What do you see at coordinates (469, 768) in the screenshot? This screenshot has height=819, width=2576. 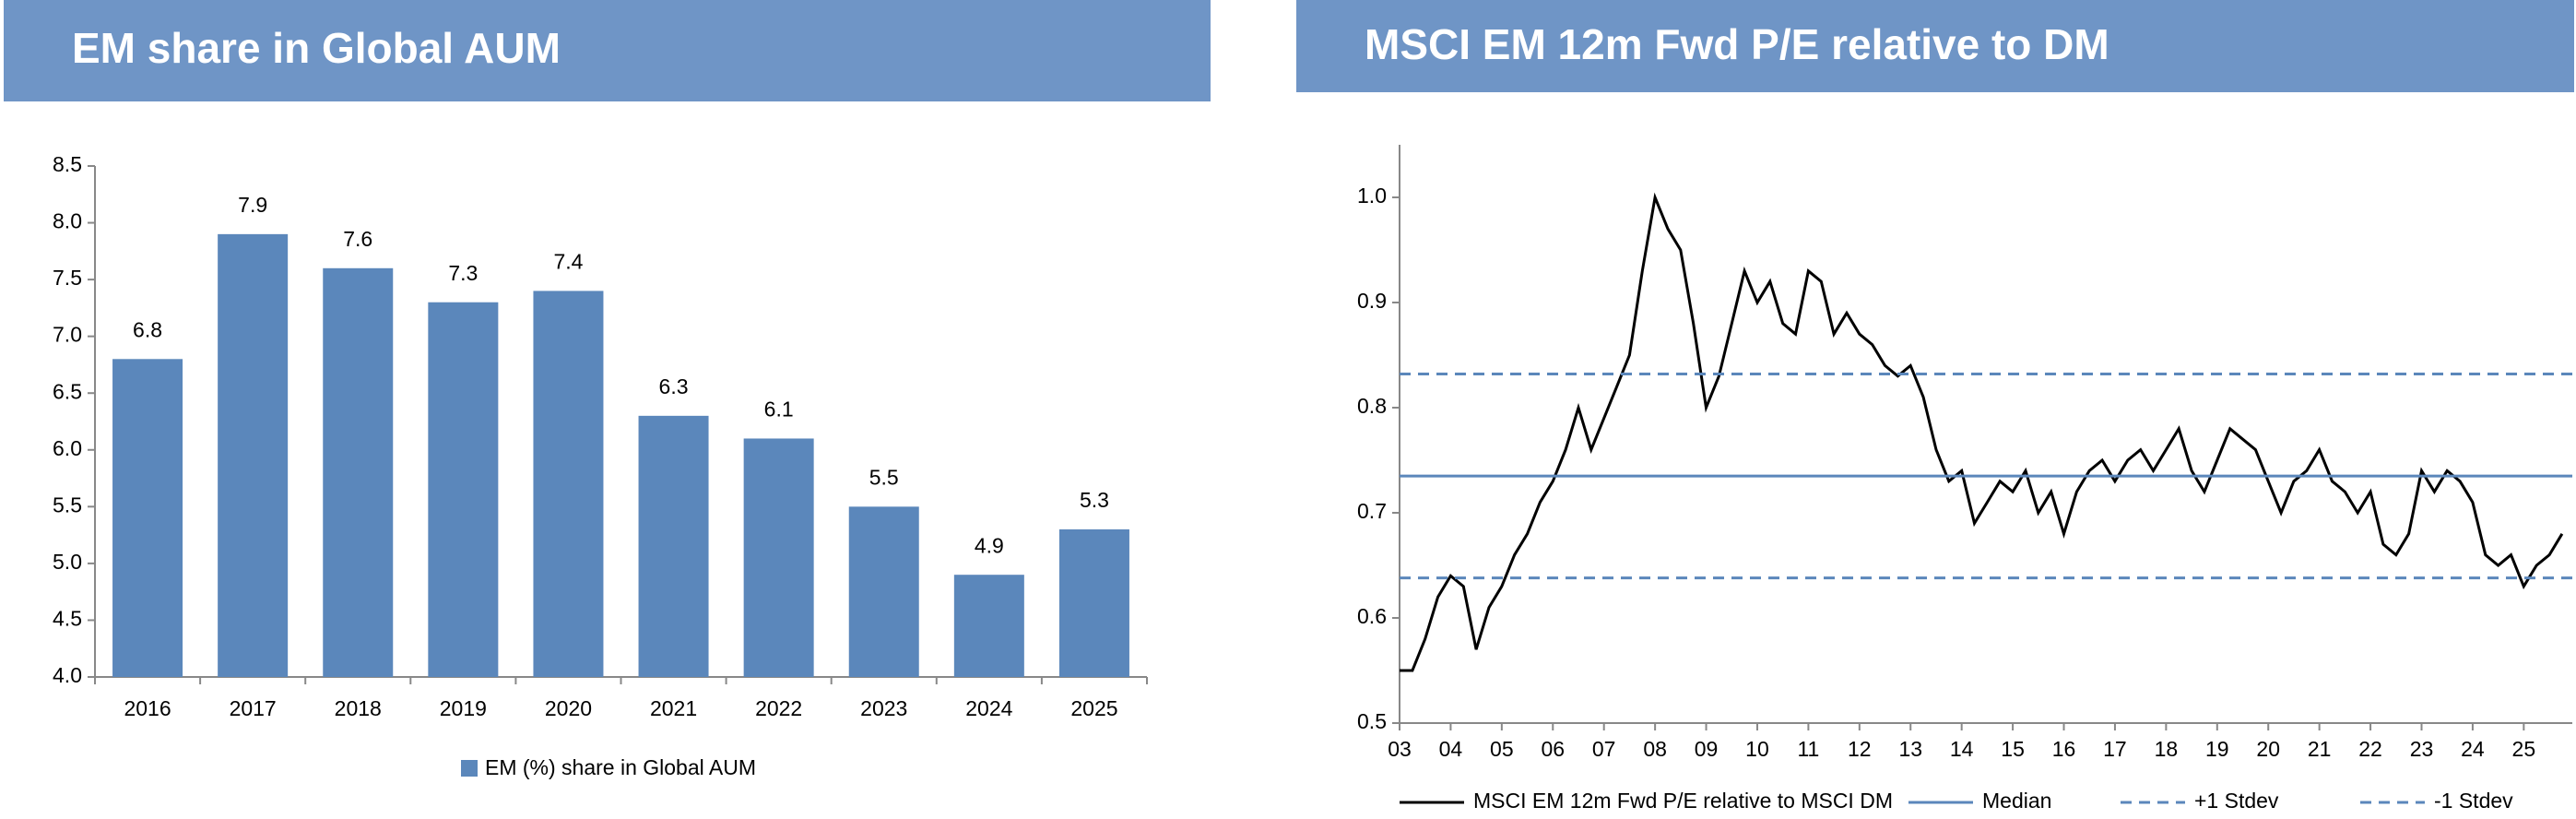 I see `legend-swatch` at bounding box center [469, 768].